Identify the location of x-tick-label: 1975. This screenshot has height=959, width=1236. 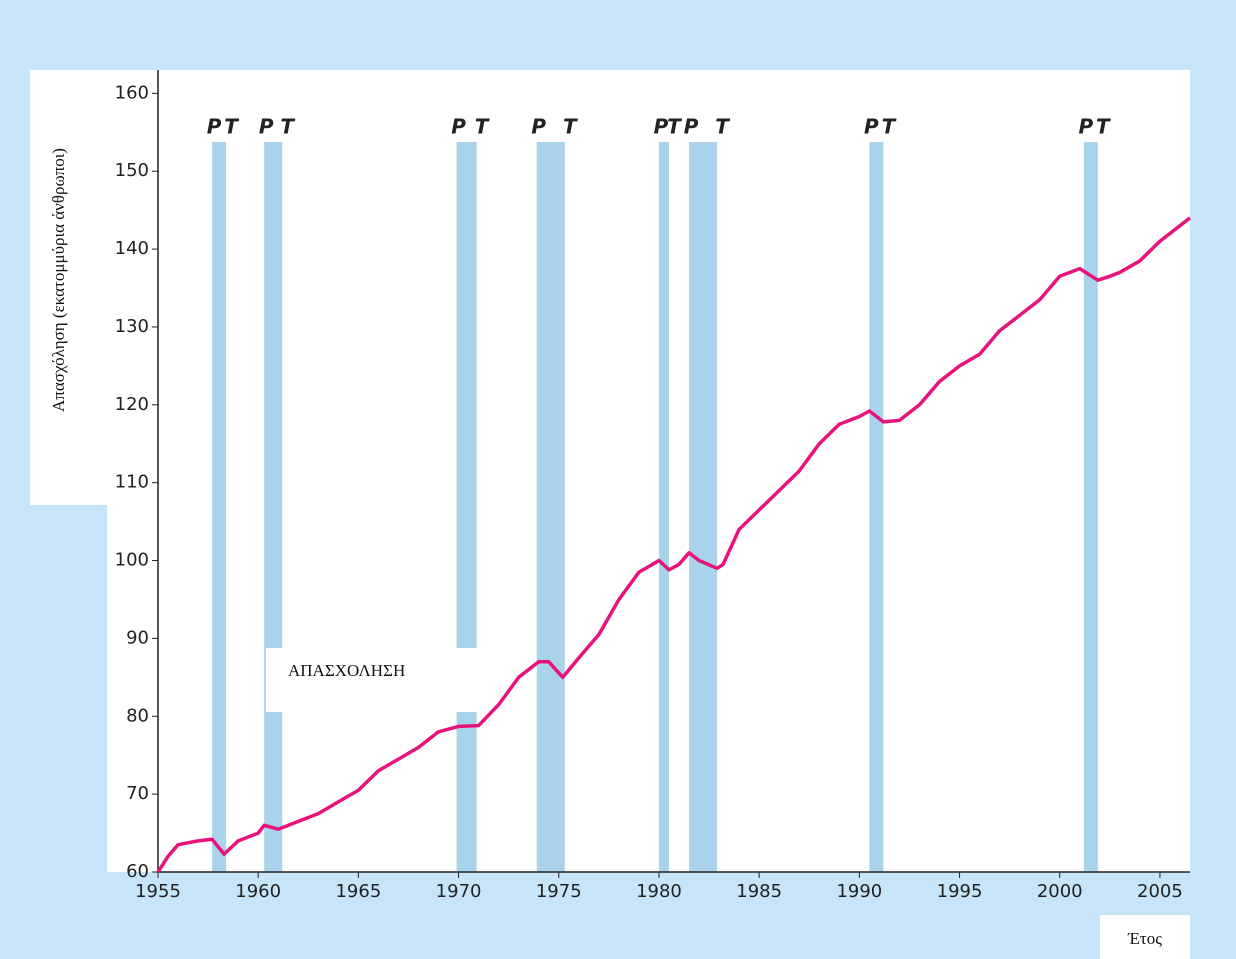
(559, 891).